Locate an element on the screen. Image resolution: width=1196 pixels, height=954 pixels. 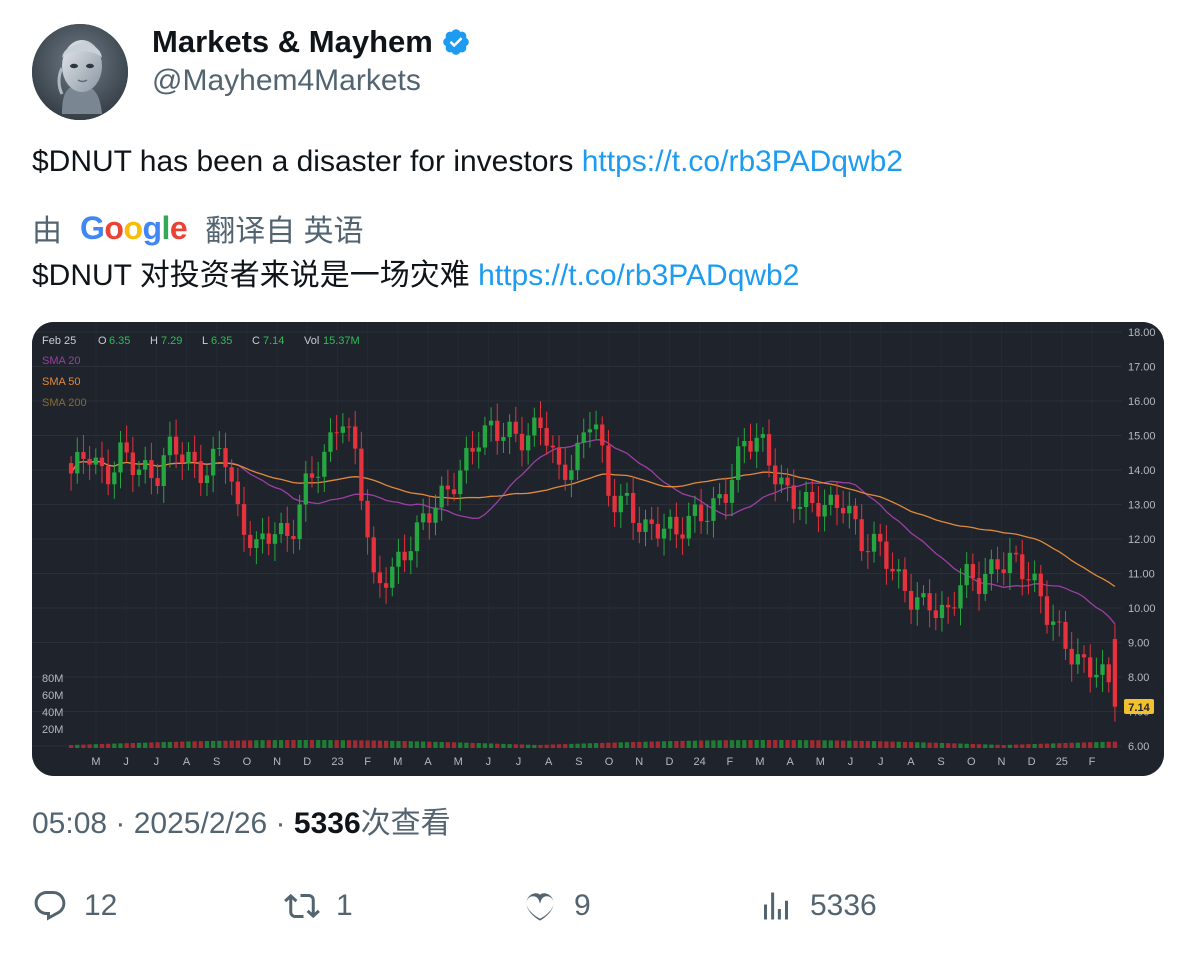
low-value: 6.35 is located at coordinates (221, 341).